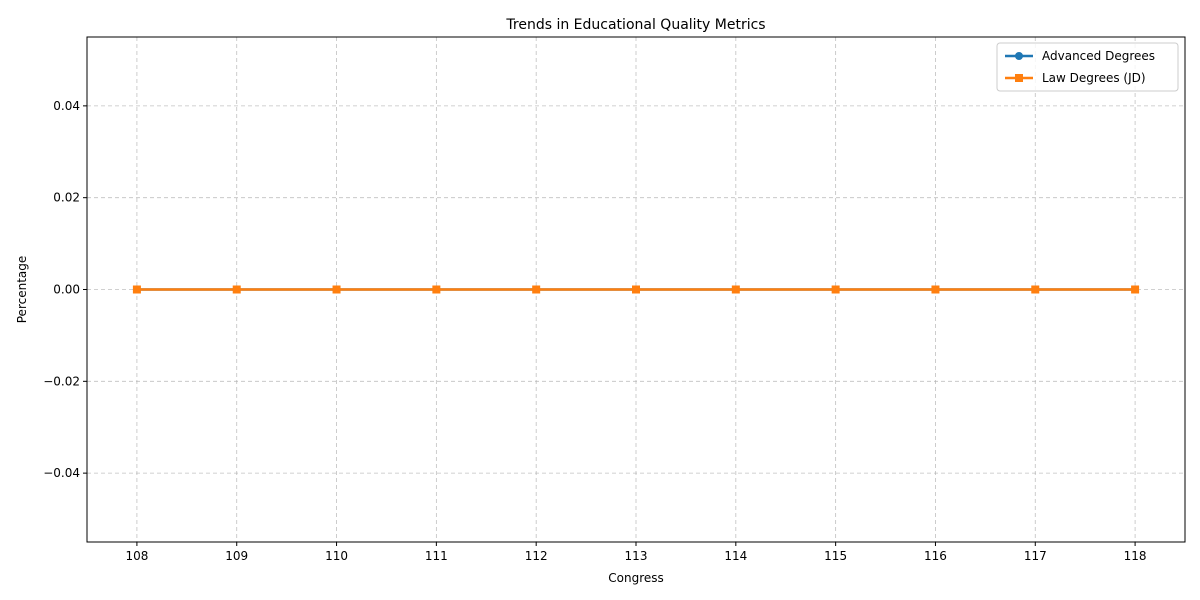 The image size is (1200, 600). Describe the element at coordinates (635, 25) in the screenshot. I see `chart-title: Trends in Educational Quality Metrics` at that location.